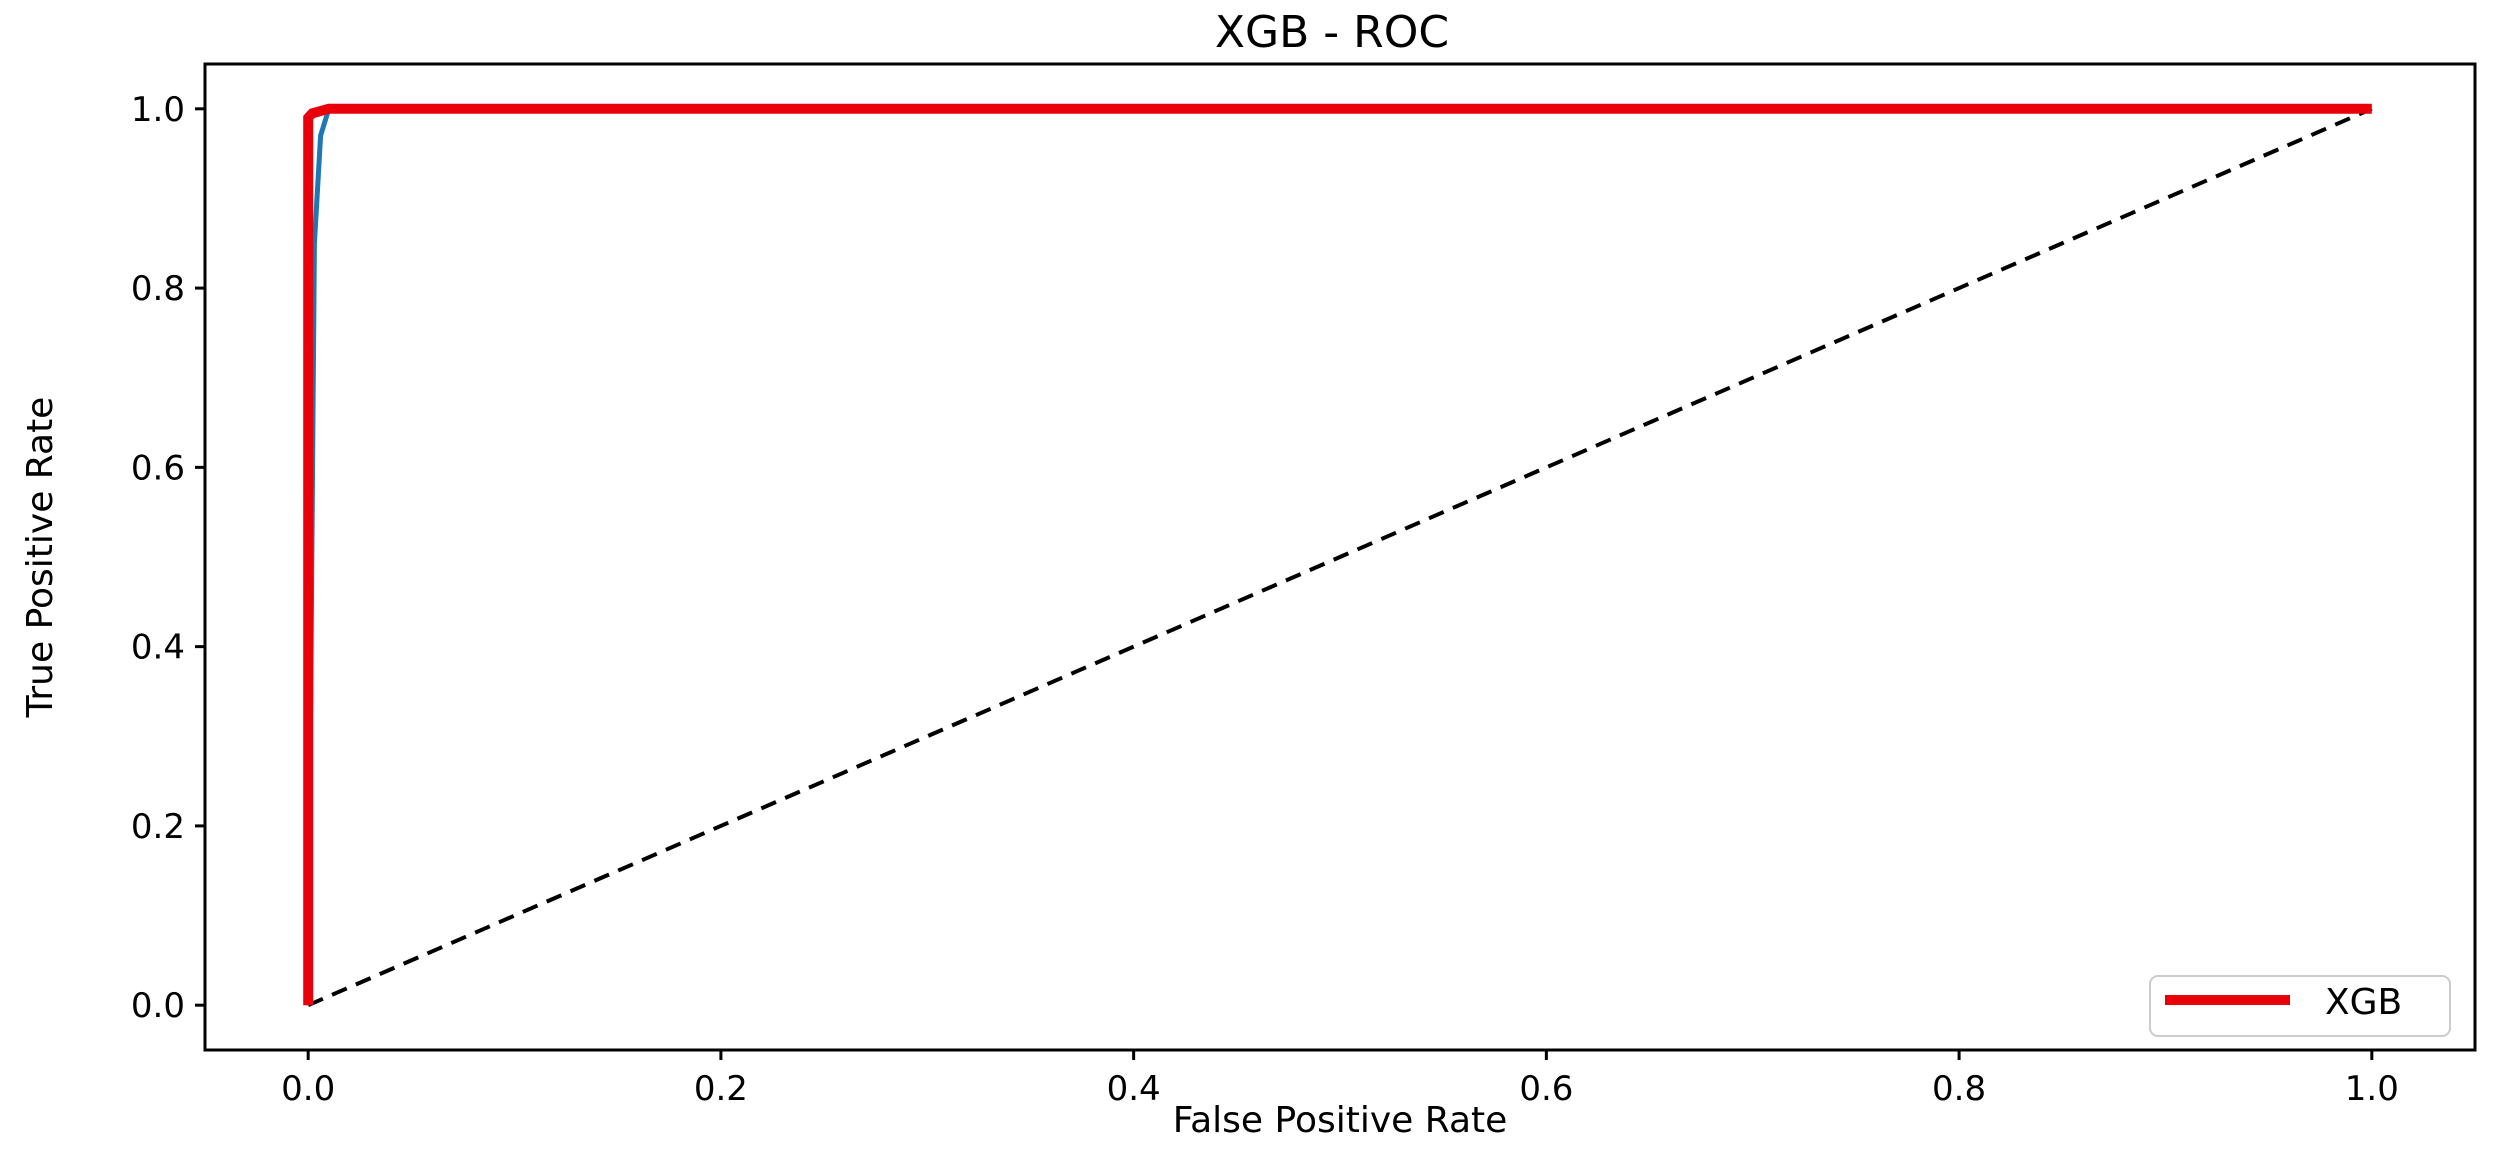 The image size is (2499, 1149). Describe the element at coordinates (2363, 1002) in the screenshot. I see `legend-label-xgb: XGB` at that location.